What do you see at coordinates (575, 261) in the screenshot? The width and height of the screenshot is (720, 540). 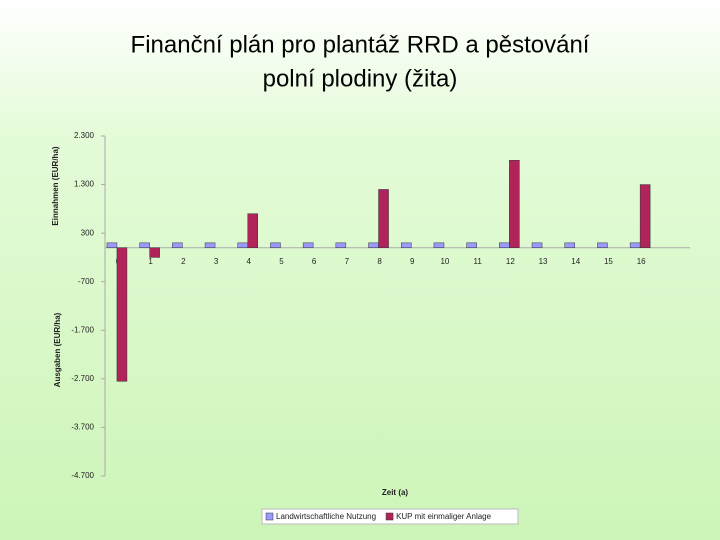 I see `x-tick-label: 14` at bounding box center [575, 261].